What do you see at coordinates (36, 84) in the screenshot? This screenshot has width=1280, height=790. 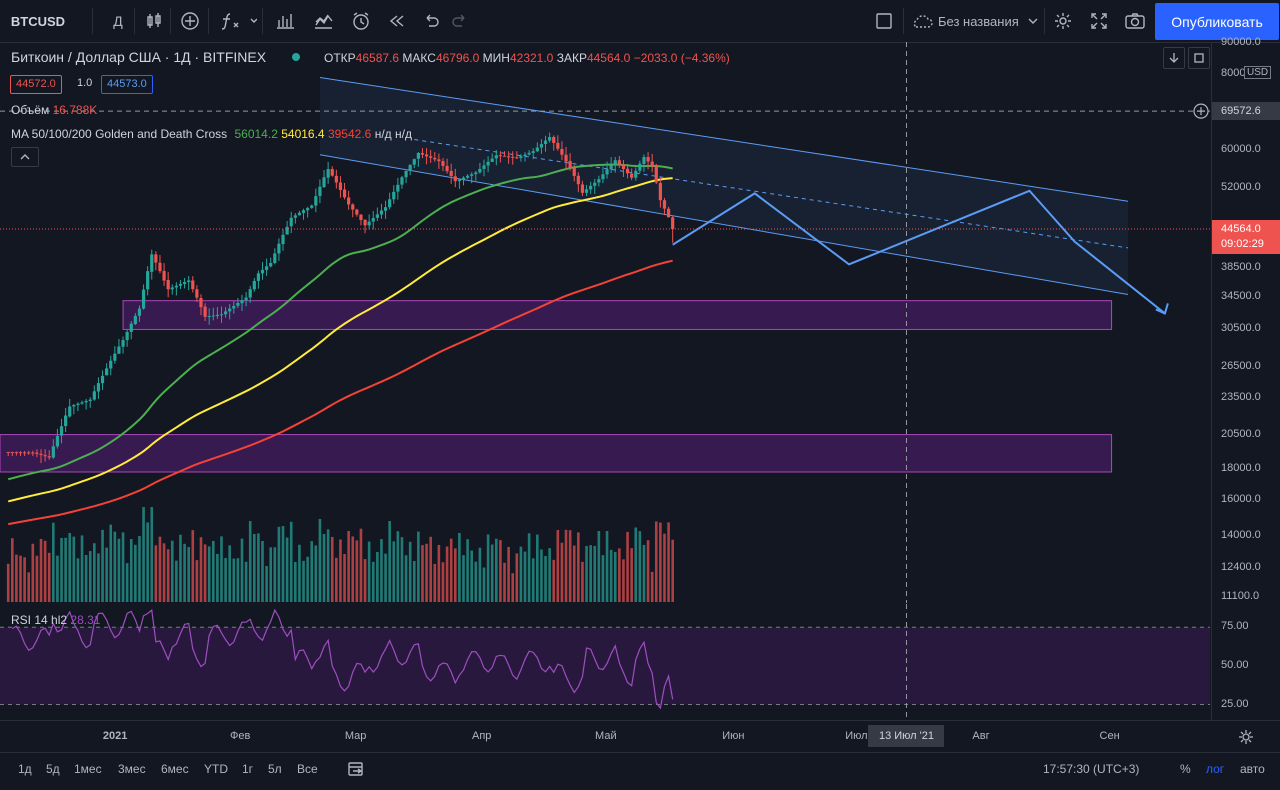 I see `sell-price: 44572.0` at bounding box center [36, 84].